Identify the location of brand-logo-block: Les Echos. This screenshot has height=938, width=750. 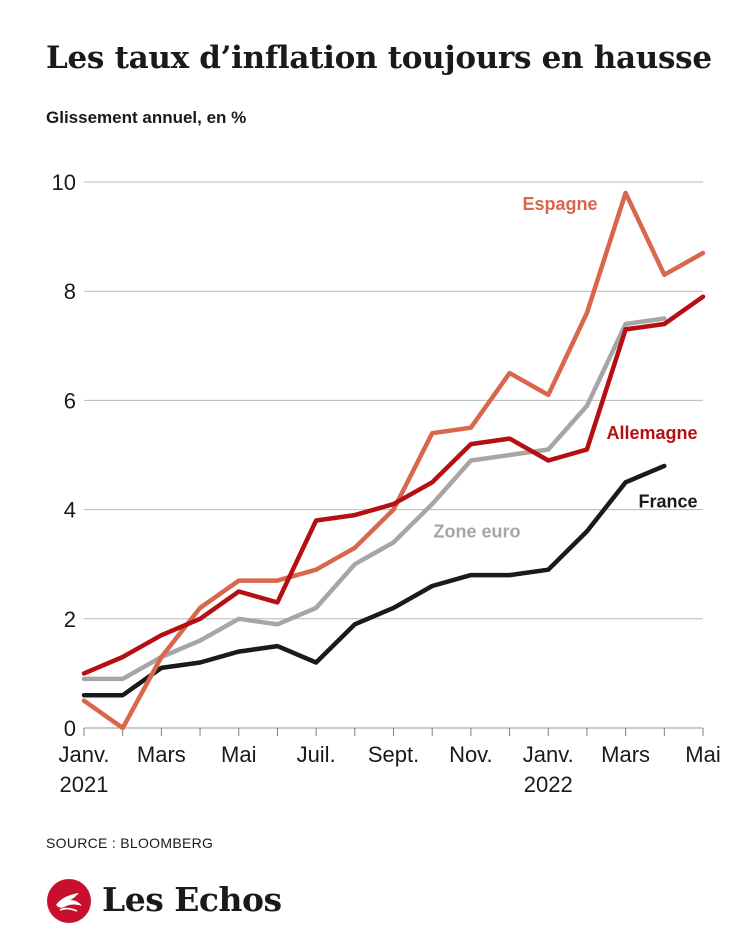
(176, 901).